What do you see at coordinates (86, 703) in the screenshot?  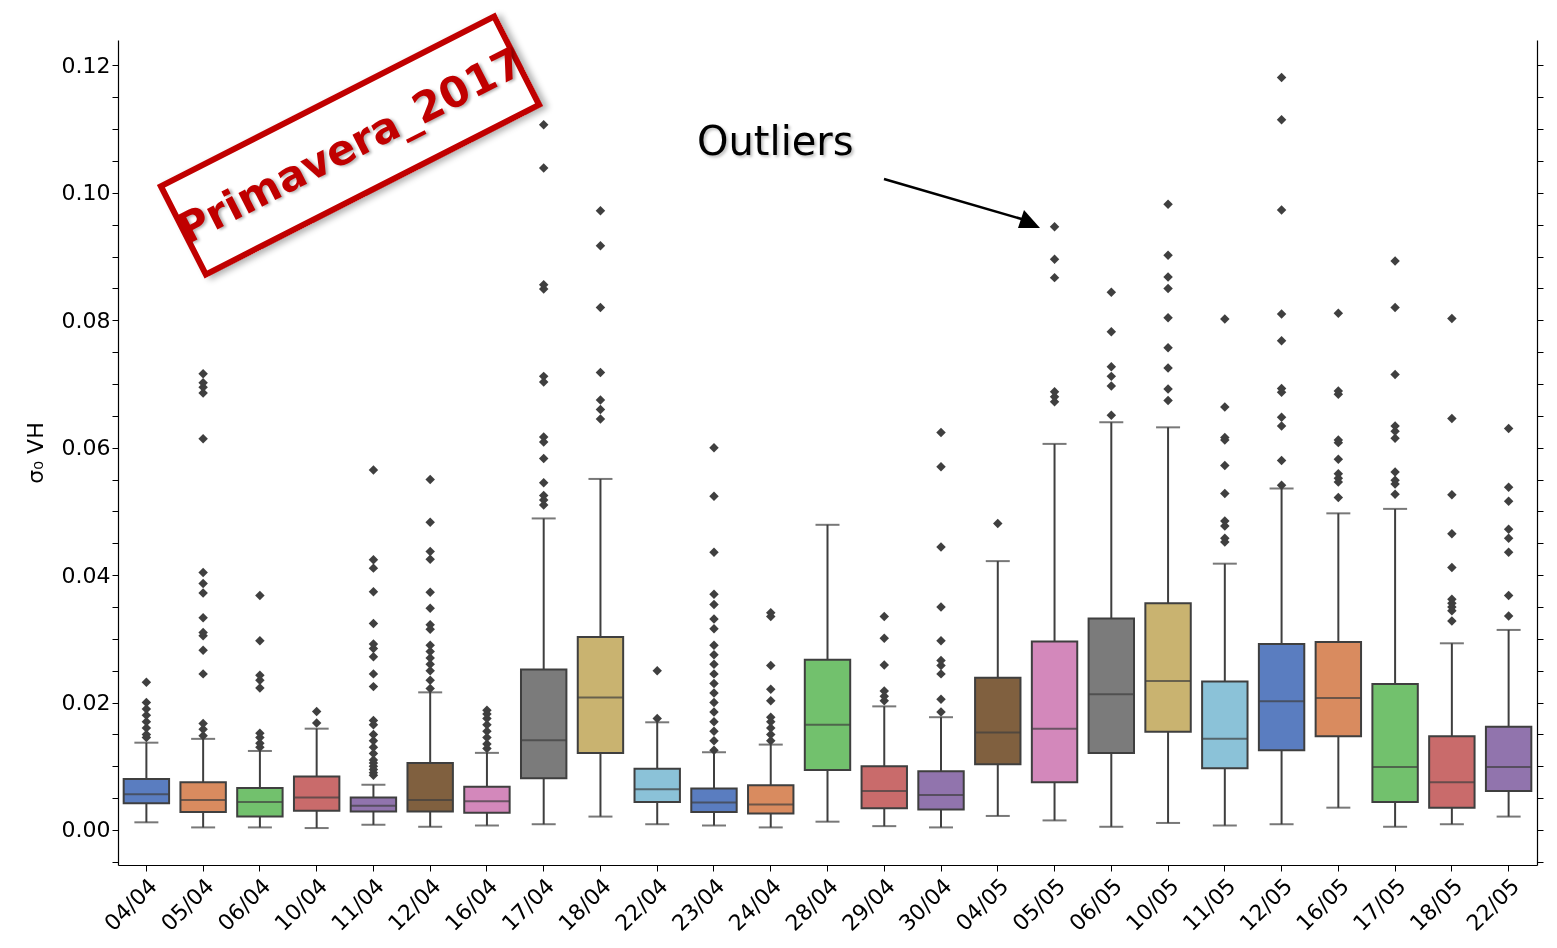 I see `y-tick-label: 0.02` at bounding box center [86, 703].